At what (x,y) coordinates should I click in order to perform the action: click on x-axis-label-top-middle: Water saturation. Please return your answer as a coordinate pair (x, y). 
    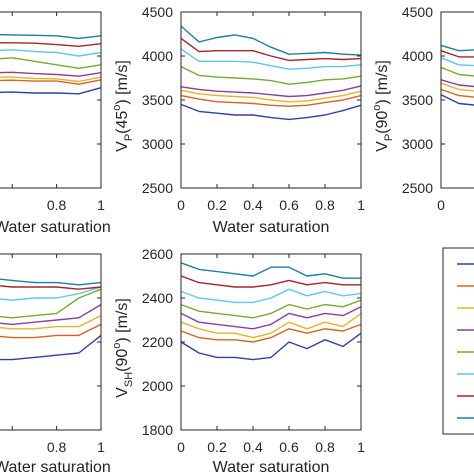
    Looking at the image, I should click on (271, 227).